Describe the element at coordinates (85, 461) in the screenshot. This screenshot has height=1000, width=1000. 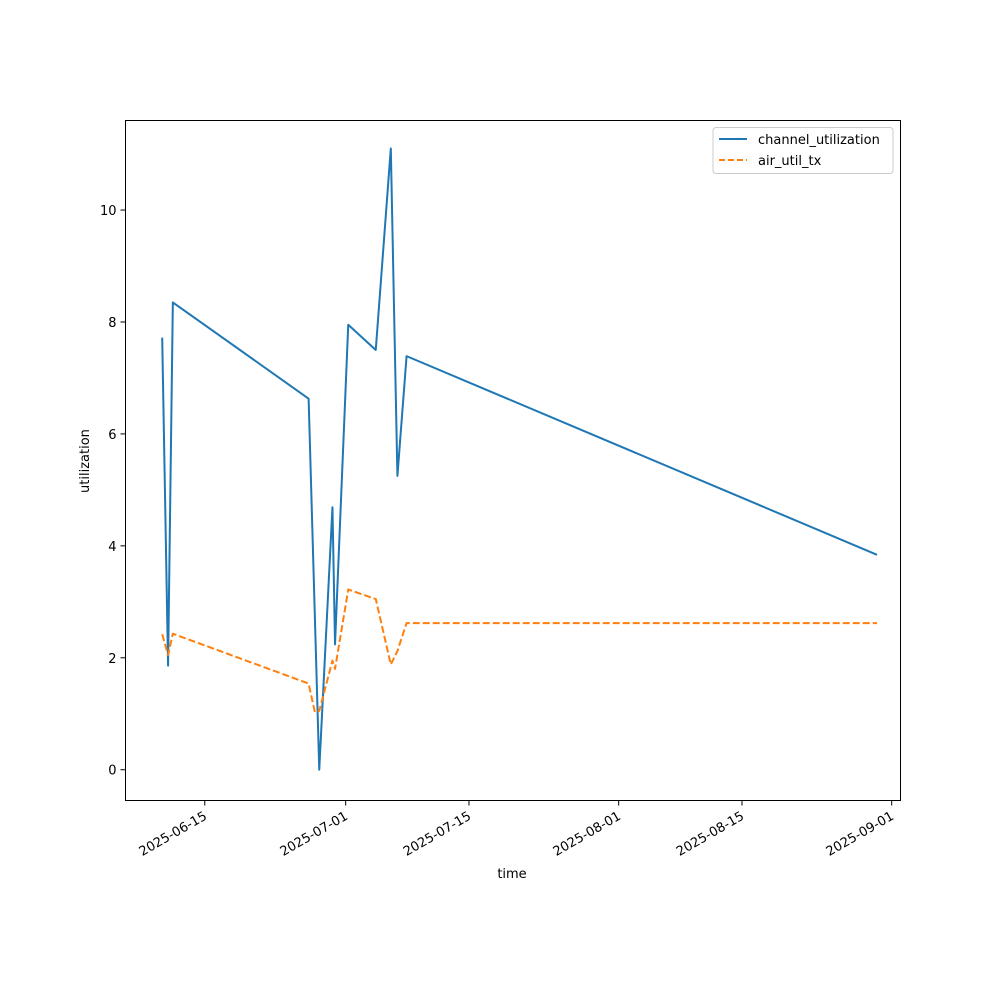
I see `y-axis-title: utilization` at that location.